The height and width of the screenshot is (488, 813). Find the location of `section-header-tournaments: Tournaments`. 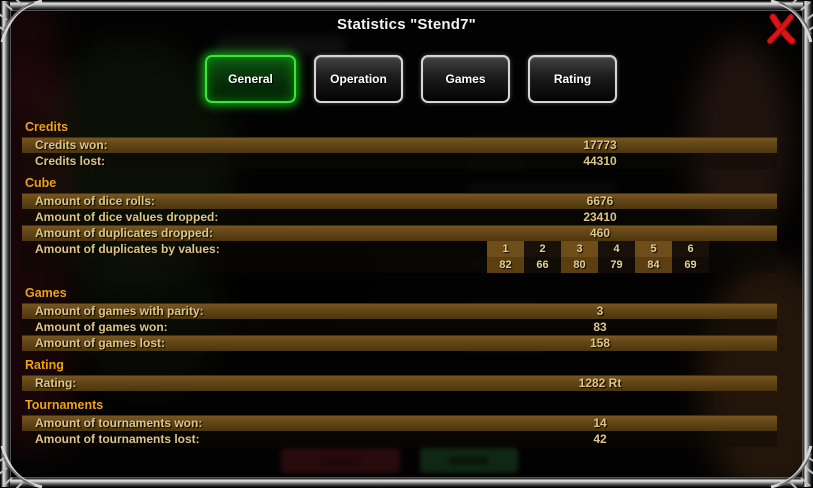

section-header-tournaments: Tournaments is located at coordinates (64, 405).